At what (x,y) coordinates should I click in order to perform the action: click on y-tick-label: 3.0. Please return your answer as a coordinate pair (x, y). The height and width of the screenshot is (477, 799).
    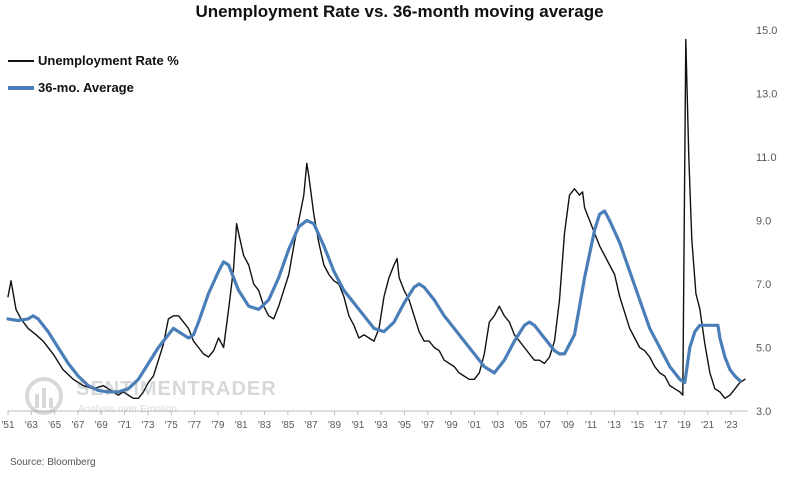
    Looking at the image, I should click on (763, 412).